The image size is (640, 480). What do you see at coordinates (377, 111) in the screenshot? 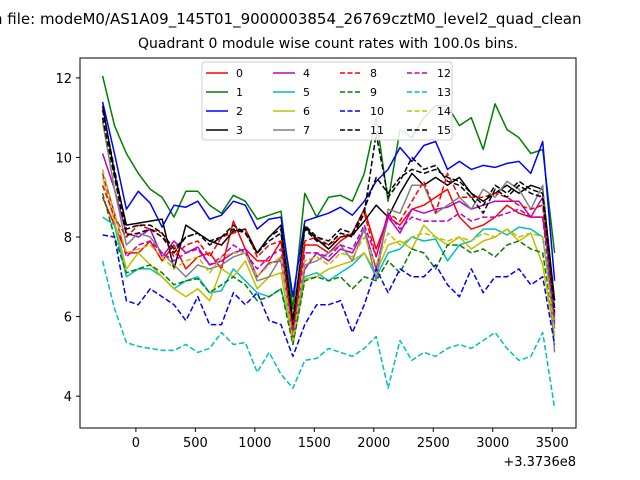
I see `legend-label-10: 10` at bounding box center [377, 111].